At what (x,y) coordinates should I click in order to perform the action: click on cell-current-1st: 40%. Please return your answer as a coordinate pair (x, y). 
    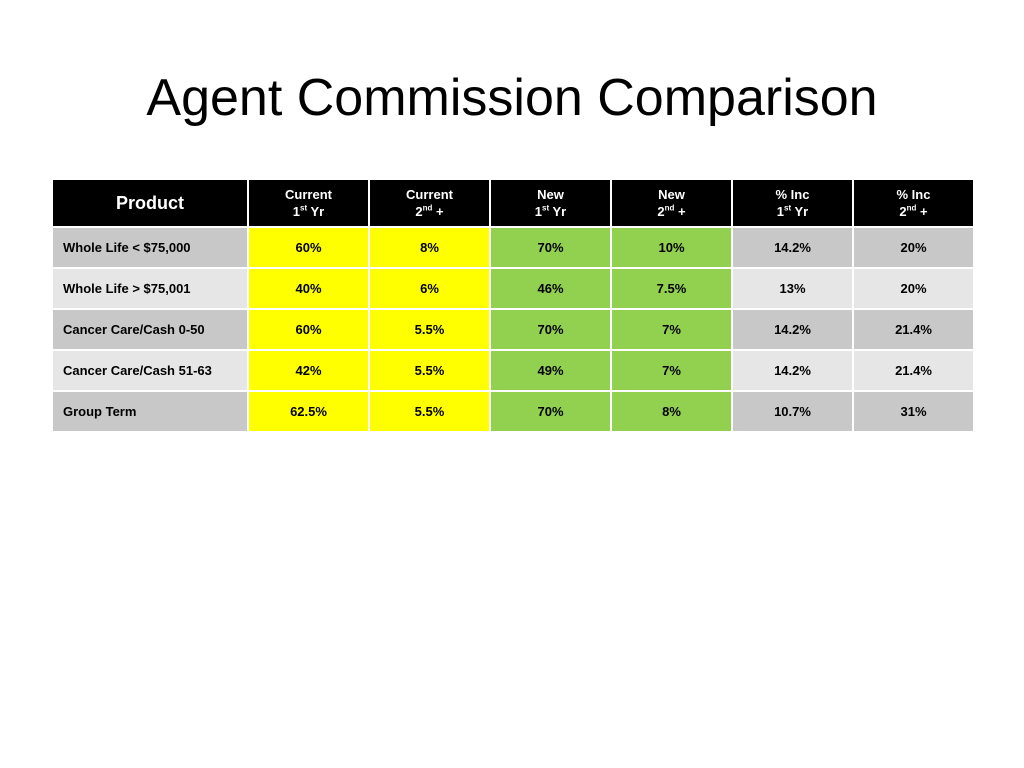
    Looking at the image, I should click on (308, 288).